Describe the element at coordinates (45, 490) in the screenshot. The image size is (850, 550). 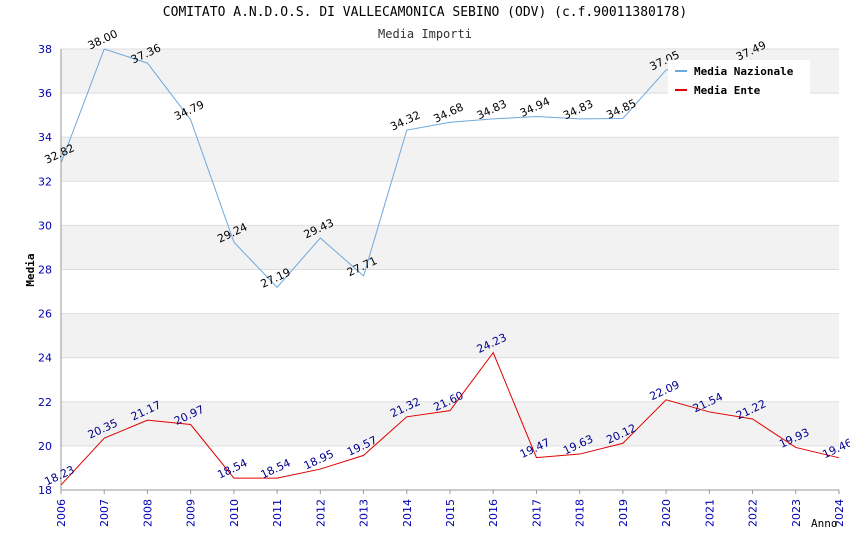
I see `y-tick-label: 18` at that location.